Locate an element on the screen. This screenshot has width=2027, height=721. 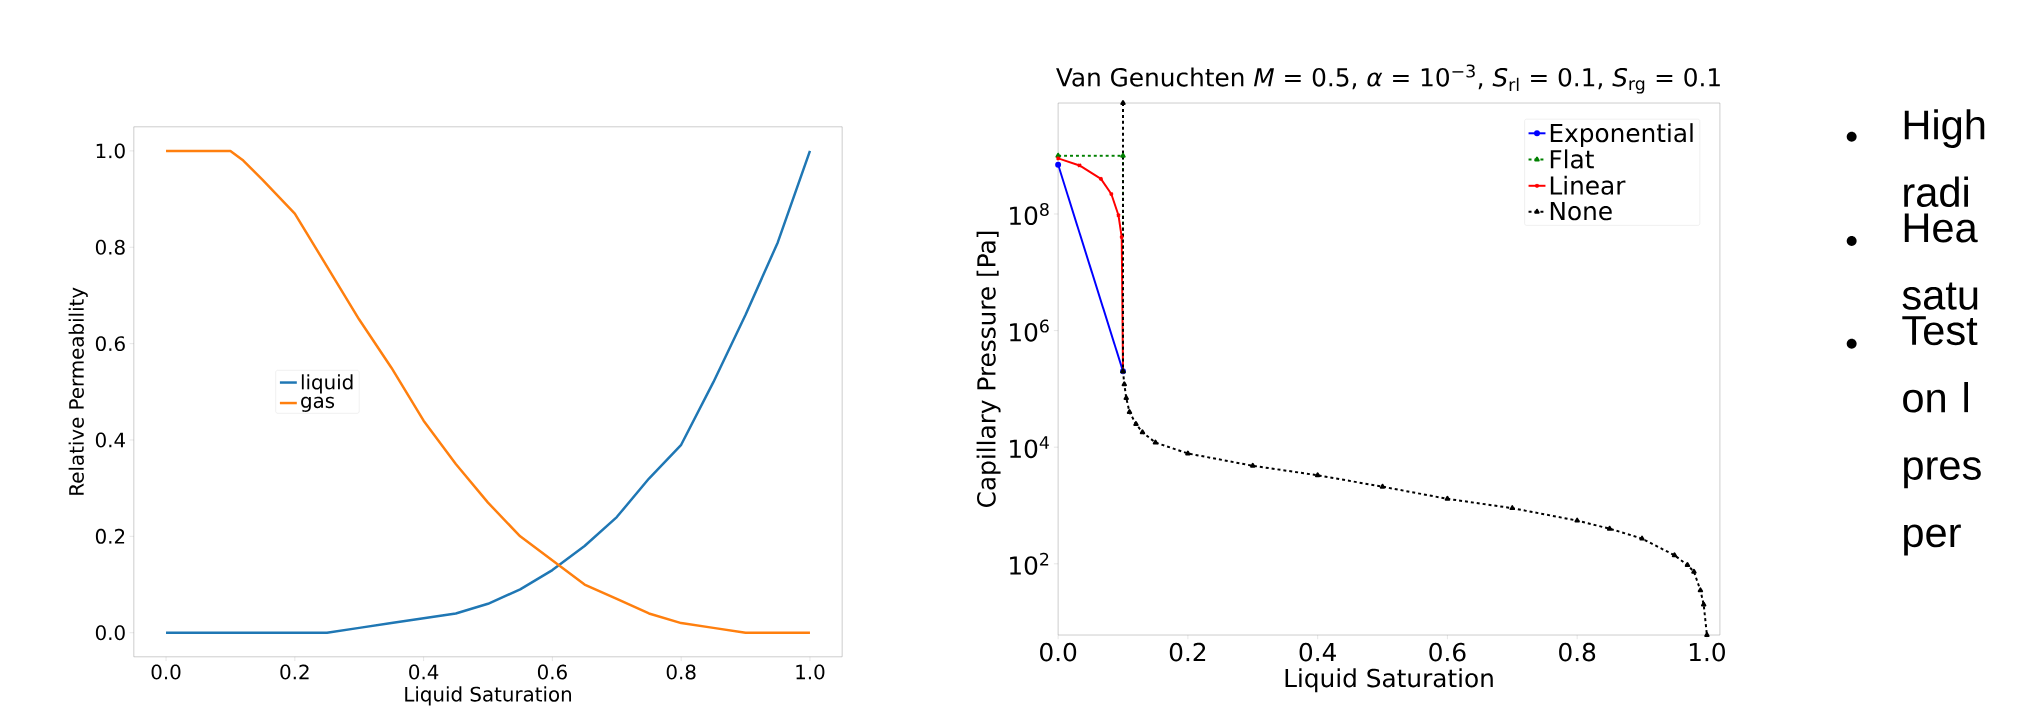
y-tick-label: 10$^{8}$ is located at coordinates (1029, 213).